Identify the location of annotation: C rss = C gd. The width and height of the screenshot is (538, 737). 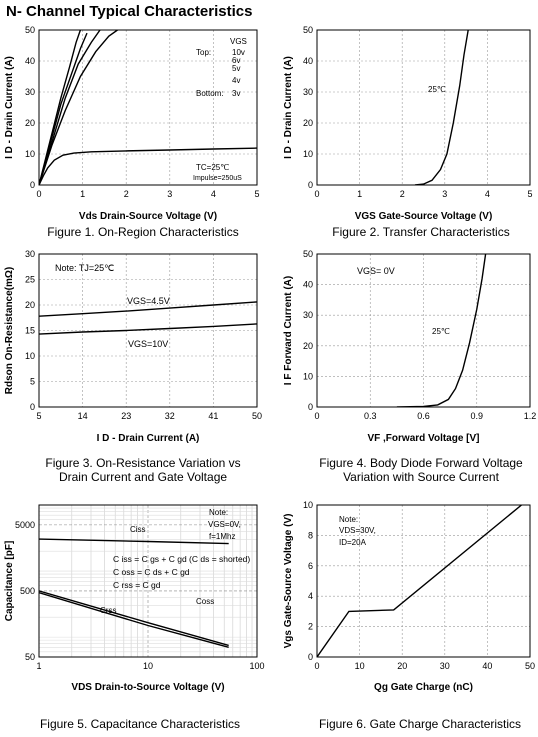
(137, 585).